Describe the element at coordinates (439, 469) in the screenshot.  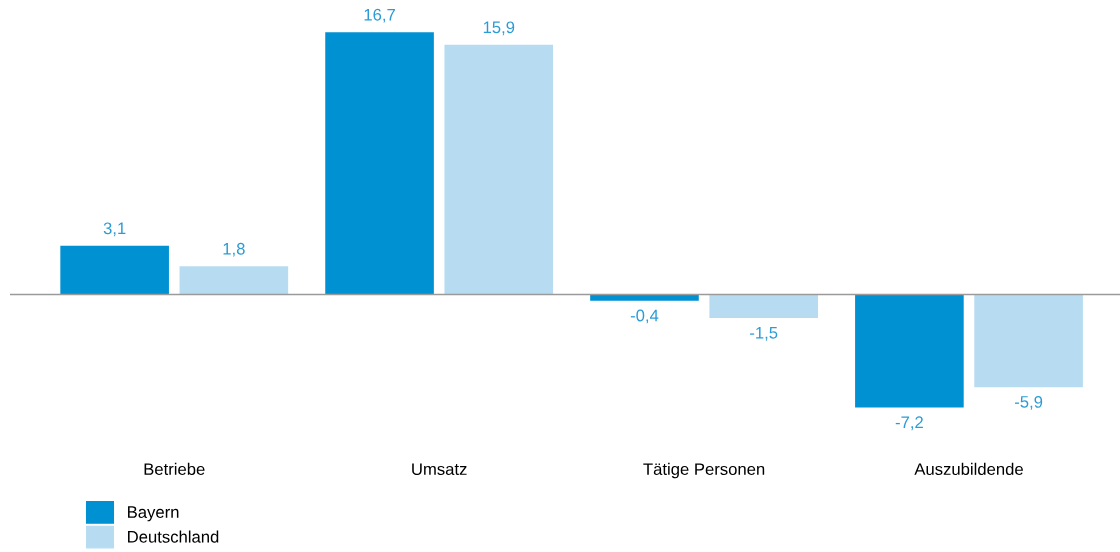
I see `x-tick-label: Umsatz` at that location.